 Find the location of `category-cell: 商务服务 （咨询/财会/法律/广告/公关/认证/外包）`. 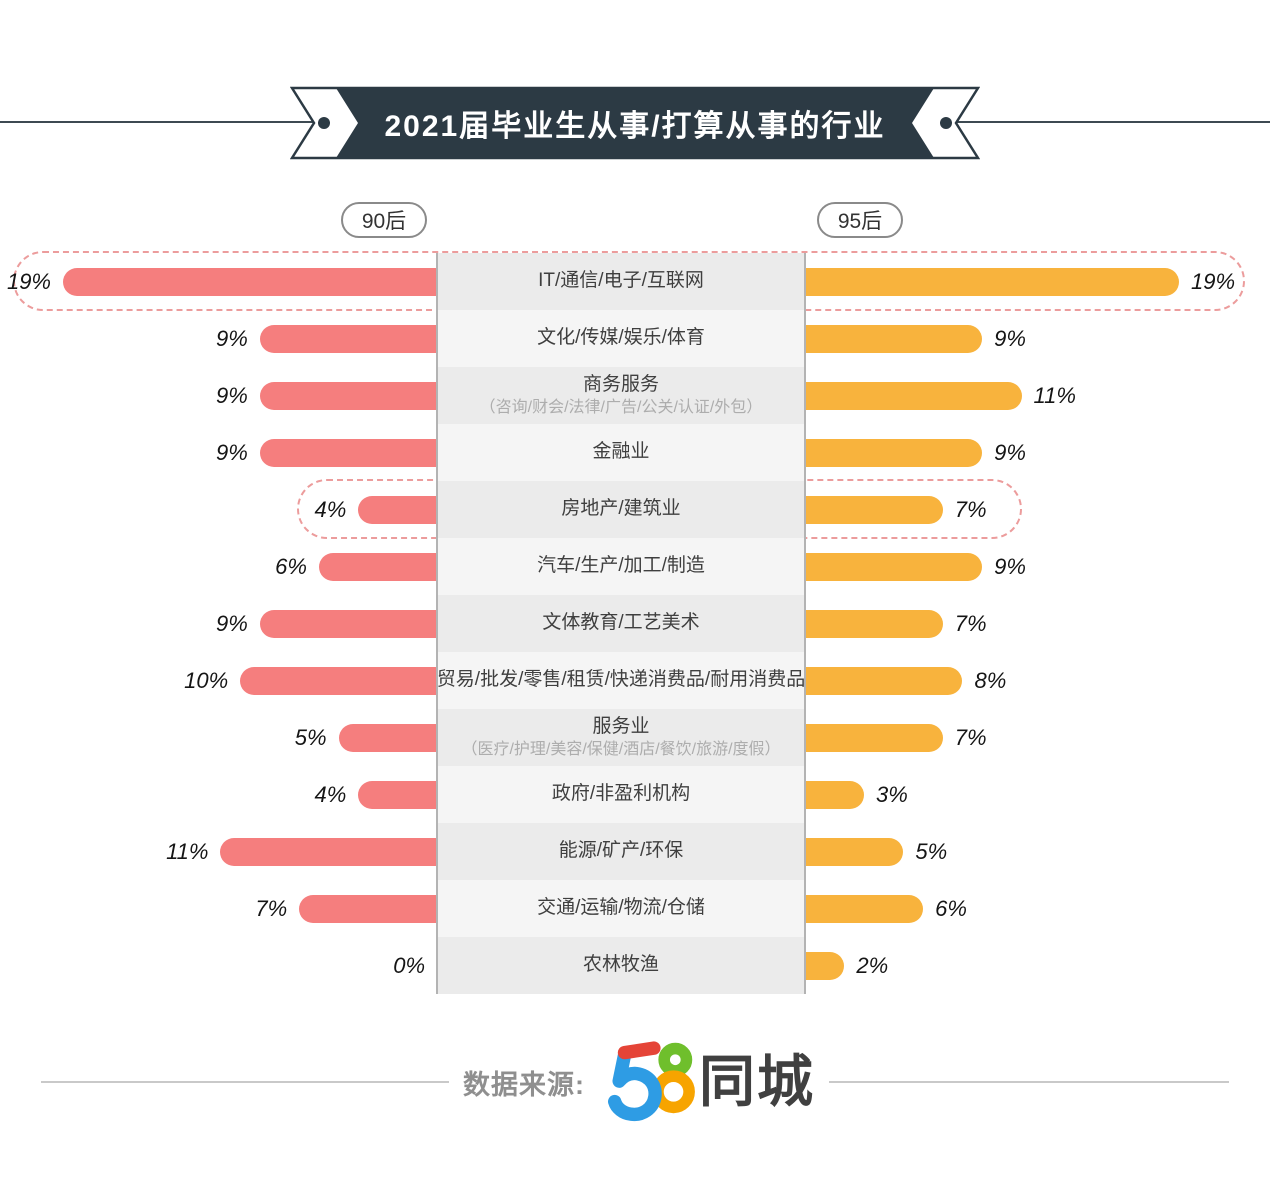

category-cell: 商务服务 （咨询/财会/法律/广告/公关/认证/外包） is located at coordinates (621, 395).